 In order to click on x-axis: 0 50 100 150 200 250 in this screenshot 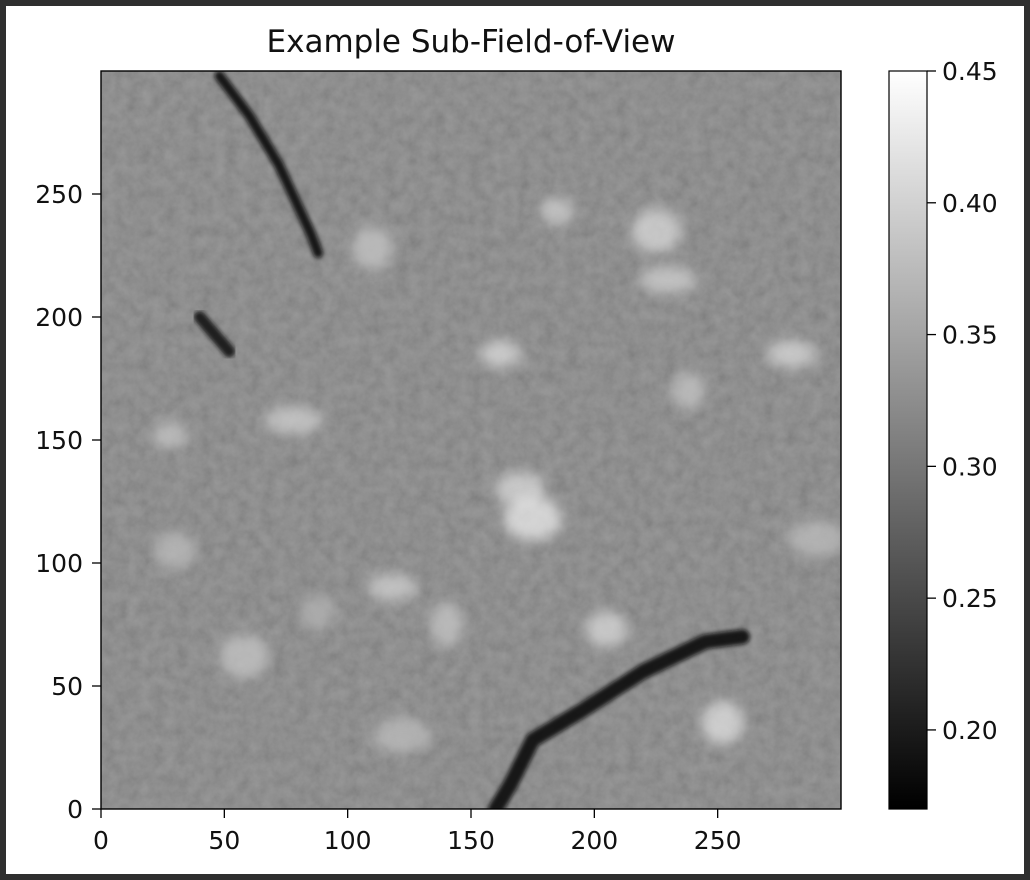, I will do `click(417, 832)`.